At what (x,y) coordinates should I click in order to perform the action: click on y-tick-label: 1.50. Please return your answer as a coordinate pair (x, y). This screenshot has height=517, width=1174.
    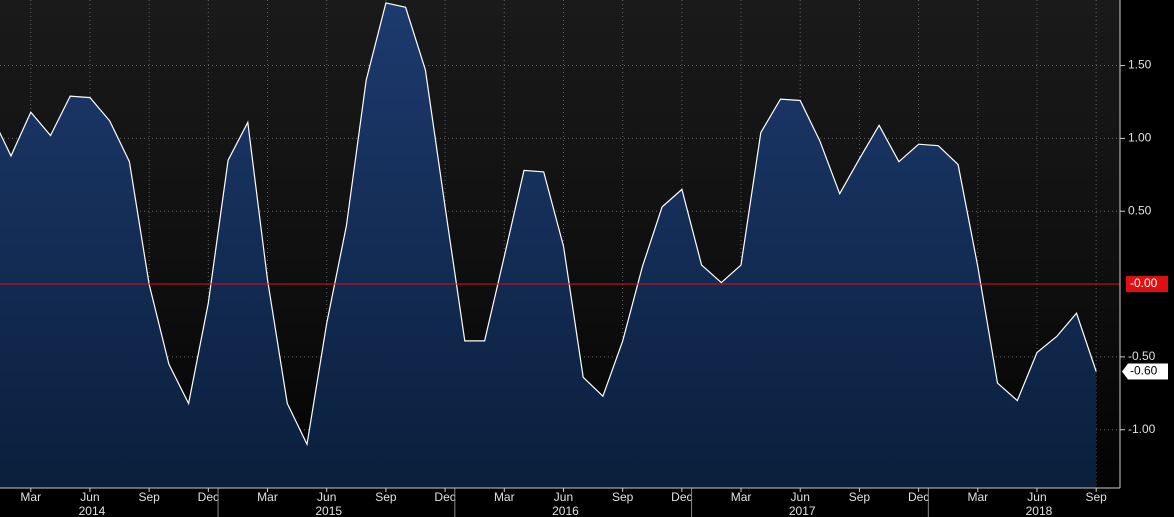
    Looking at the image, I should click on (1140, 65).